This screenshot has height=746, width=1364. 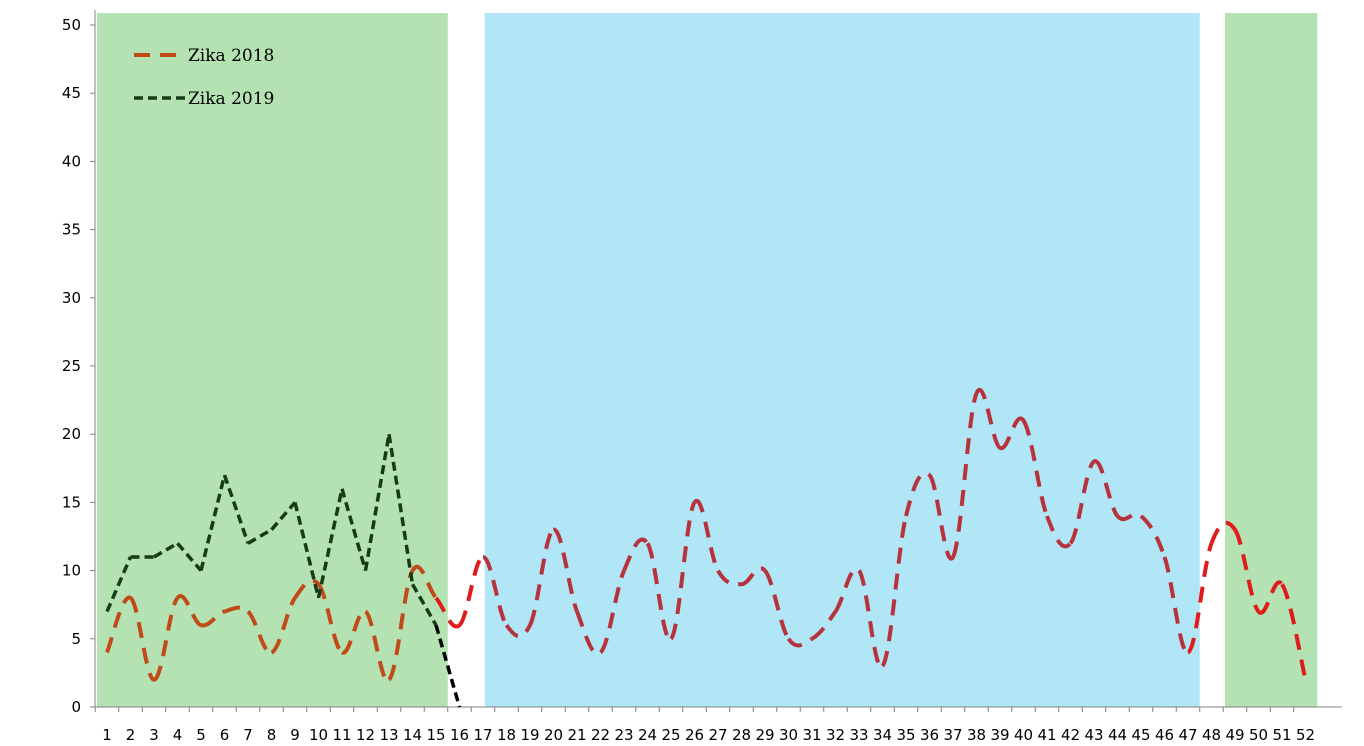 What do you see at coordinates (365, 735) in the screenshot?
I see `x-tick-label: 12` at bounding box center [365, 735].